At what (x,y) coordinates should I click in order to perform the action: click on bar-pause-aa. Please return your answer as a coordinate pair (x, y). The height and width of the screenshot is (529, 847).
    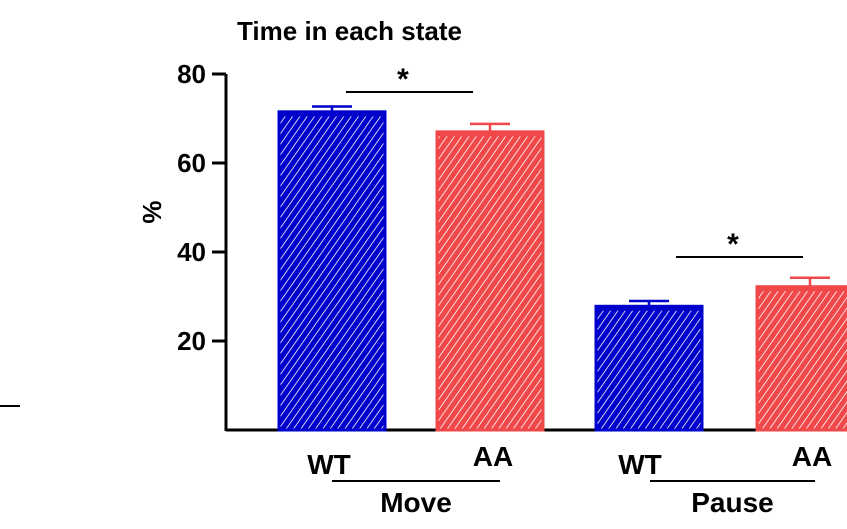
    Looking at the image, I should click on (801, 358).